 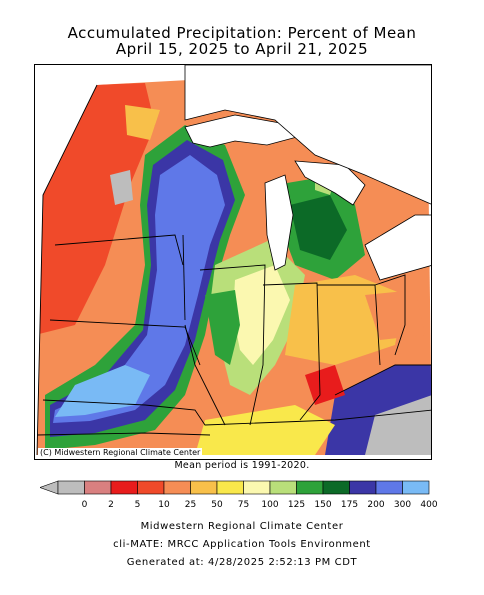 What do you see at coordinates (164, 505) in the screenshot?
I see `legend-tick-label: 10` at bounding box center [164, 505].